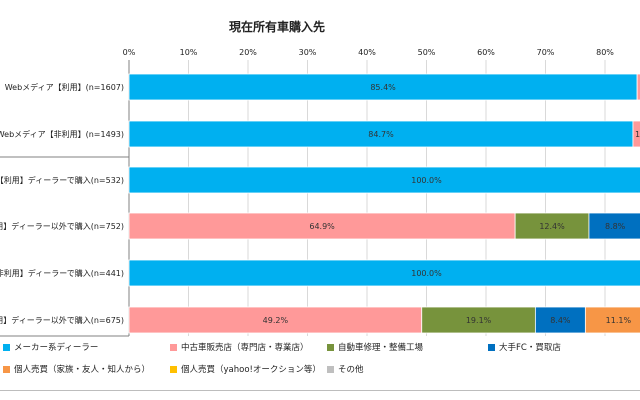  Describe the element at coordinates (245, 348) in the screenshot. I see `legend-label: 中古車販売店（専門店・専業店）` at that location.